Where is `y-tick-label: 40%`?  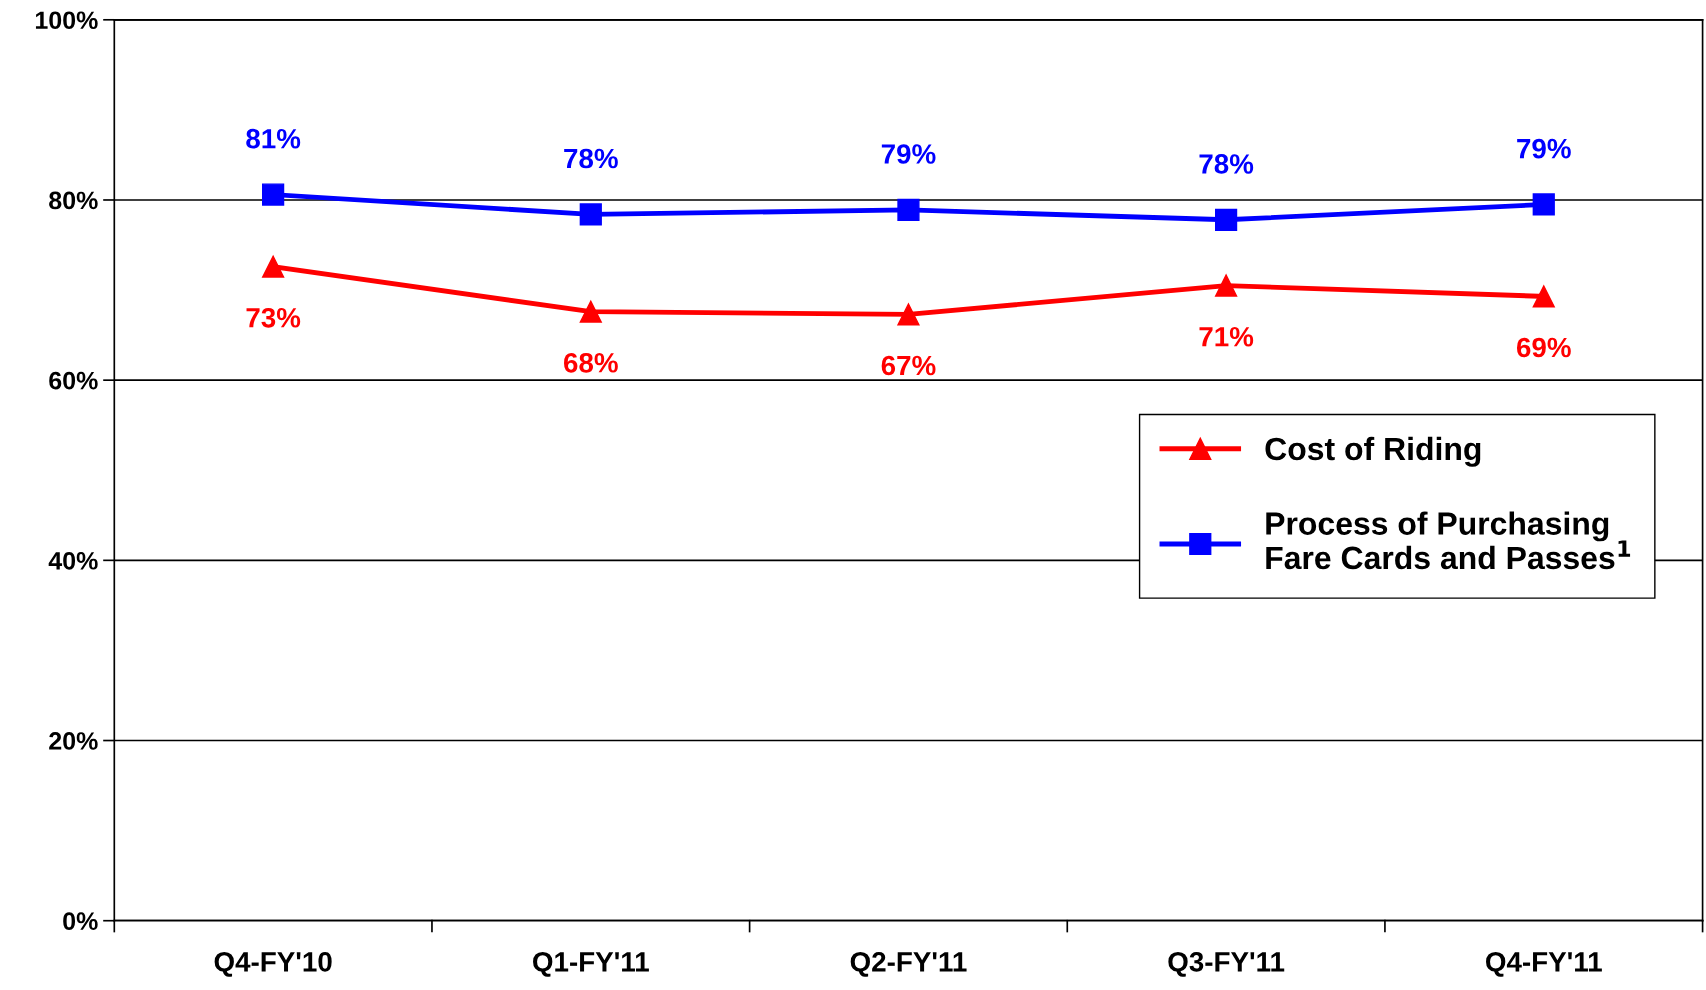 y-tick-label: 40% is located at coordinates (73, 560).